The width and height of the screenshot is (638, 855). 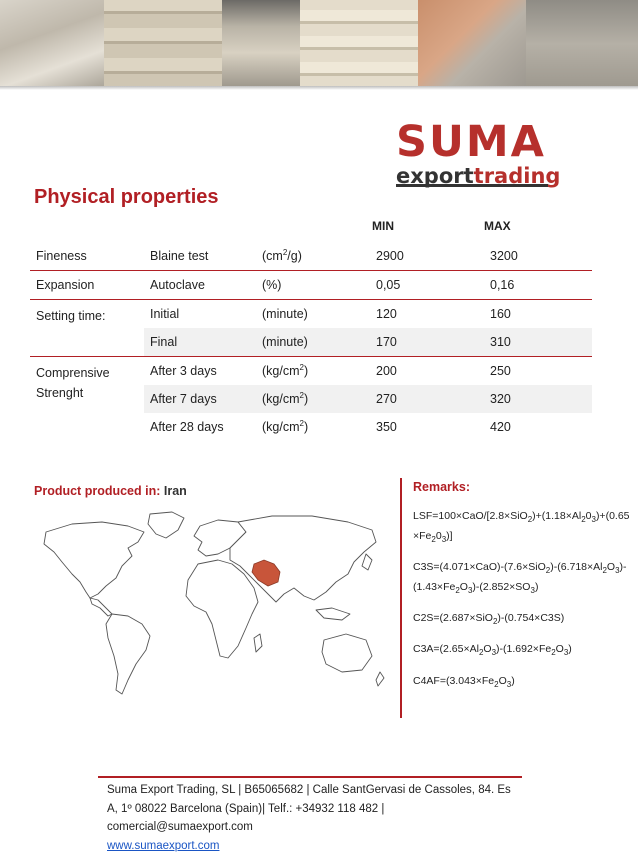 I want to click on cell-min: 350, so click(x=427, y=427).